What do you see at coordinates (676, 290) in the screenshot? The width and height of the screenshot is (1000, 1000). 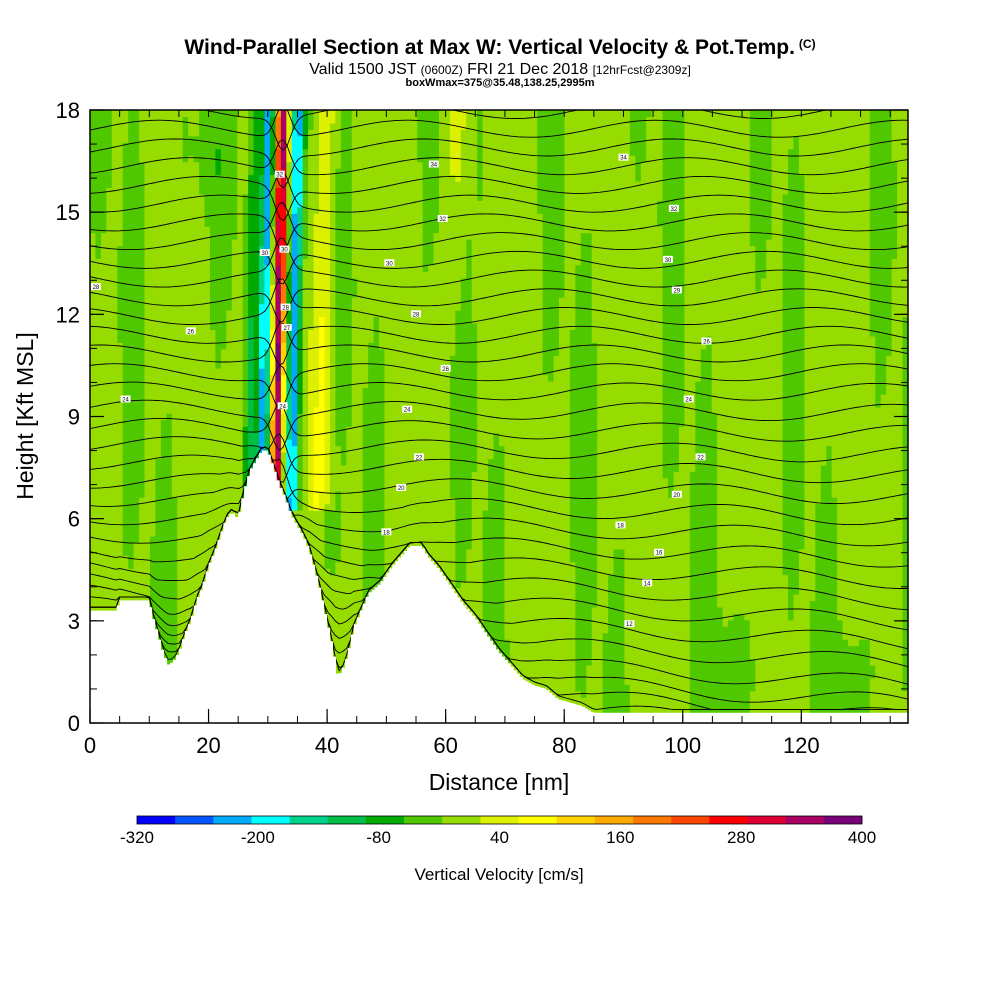 I see `isentrope-label: 29` at bounding box center [676, 290].